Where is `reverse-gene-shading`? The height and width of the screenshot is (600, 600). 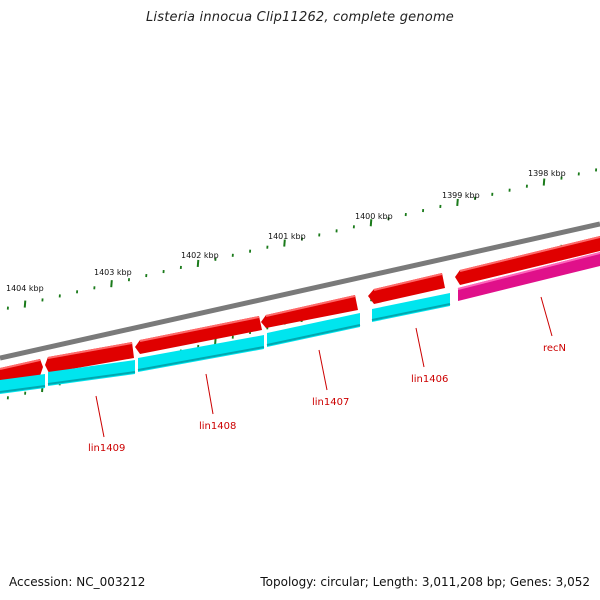 reverse-gene-shading is located at coordinates (225, 348).